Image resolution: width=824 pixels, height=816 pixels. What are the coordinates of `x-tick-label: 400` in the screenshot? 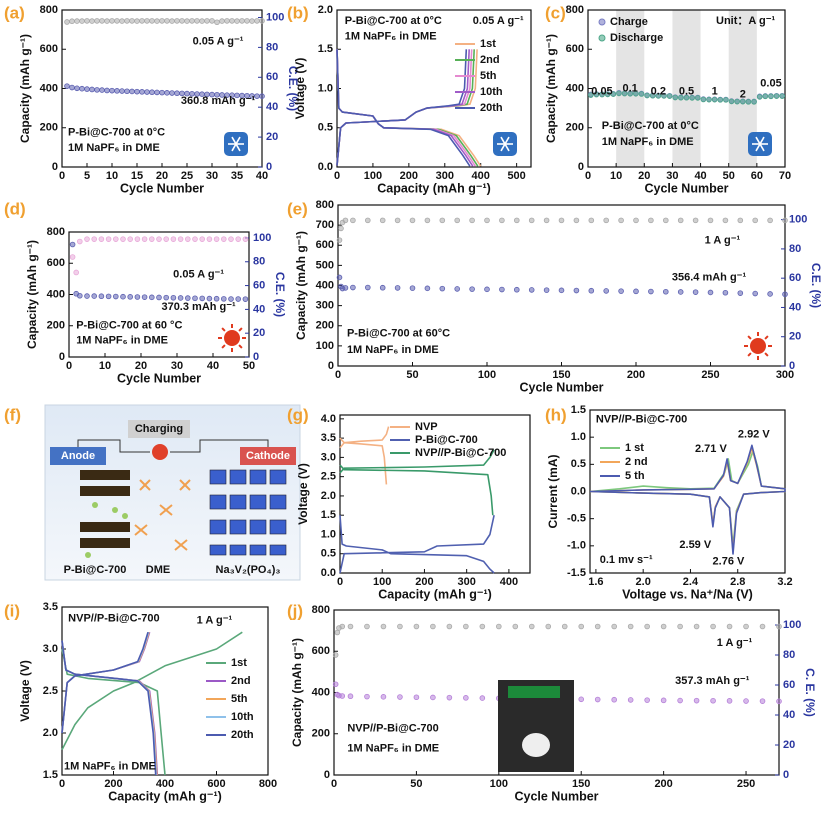 It's located at (481, 176).